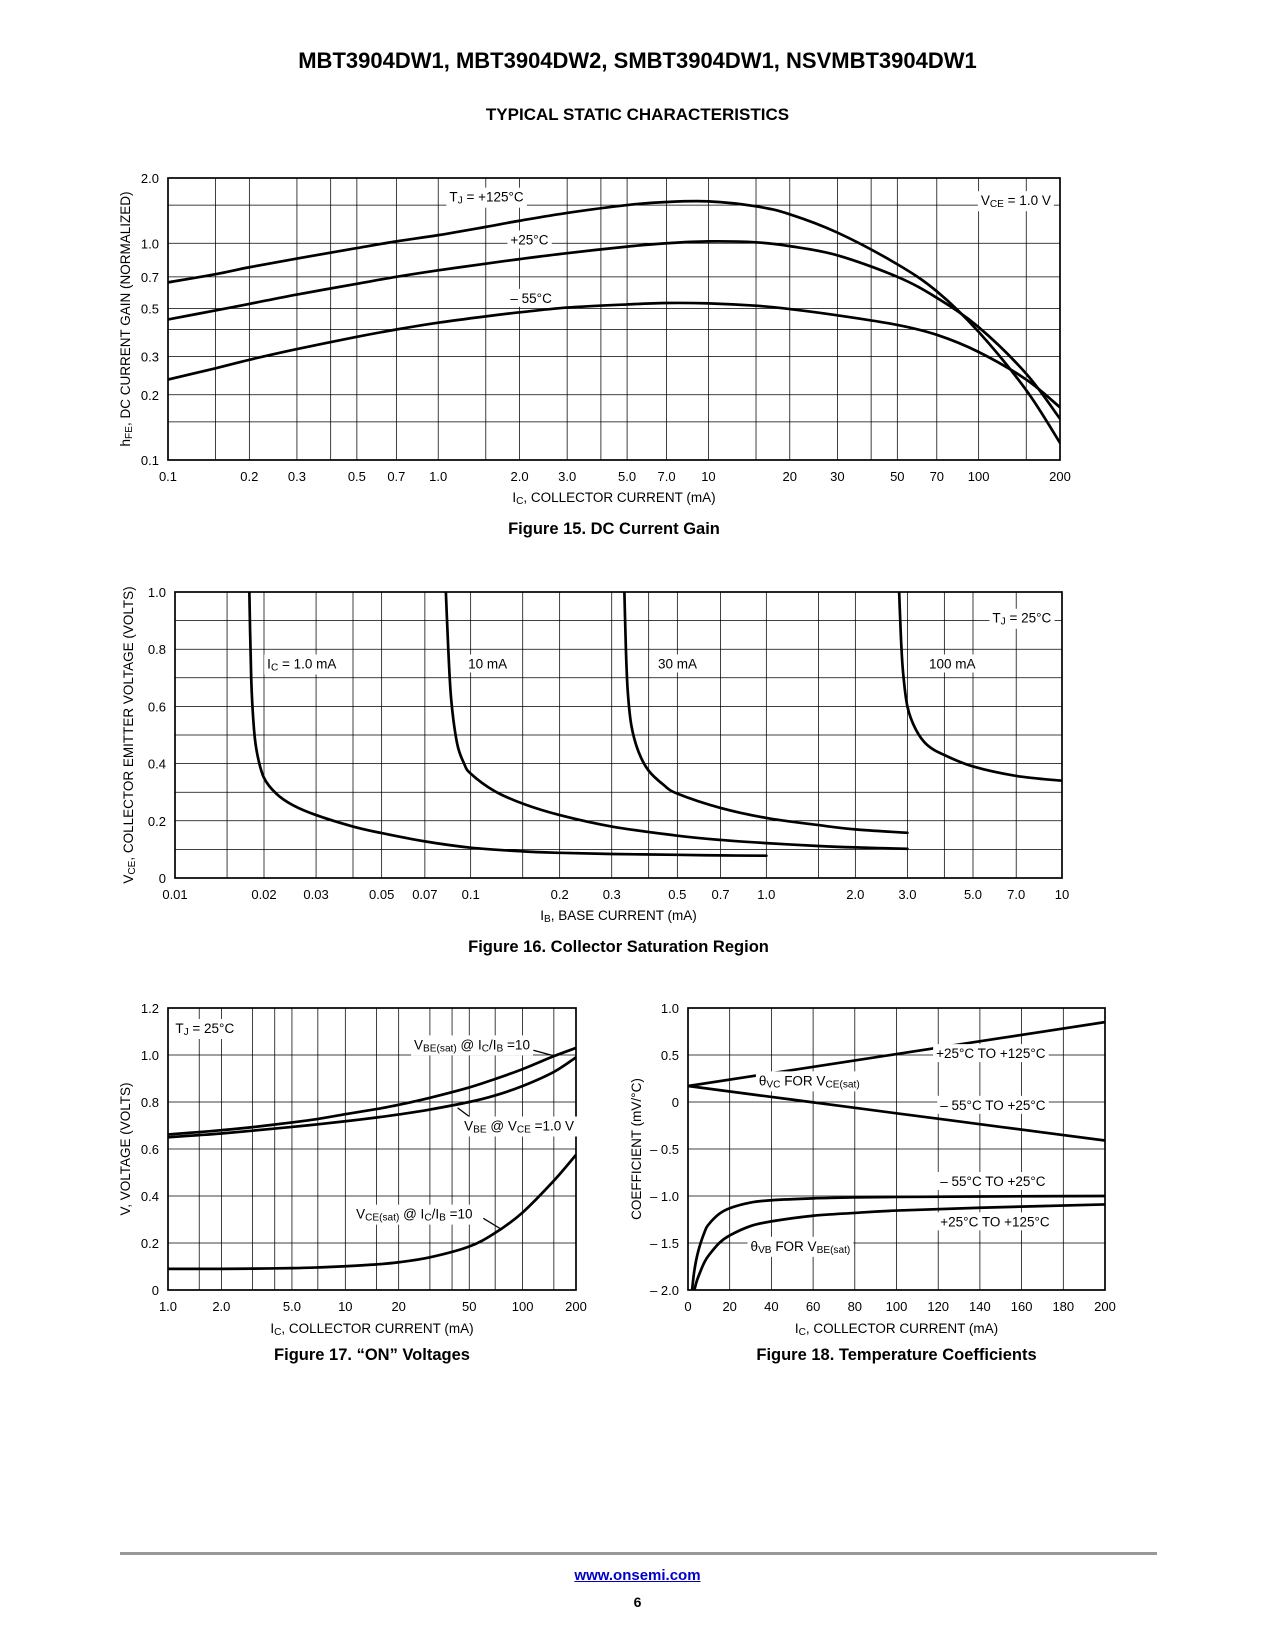 The image size is (1275, 1650). I want to click on svg-text: TJ = +125°C, so click(486, 197).